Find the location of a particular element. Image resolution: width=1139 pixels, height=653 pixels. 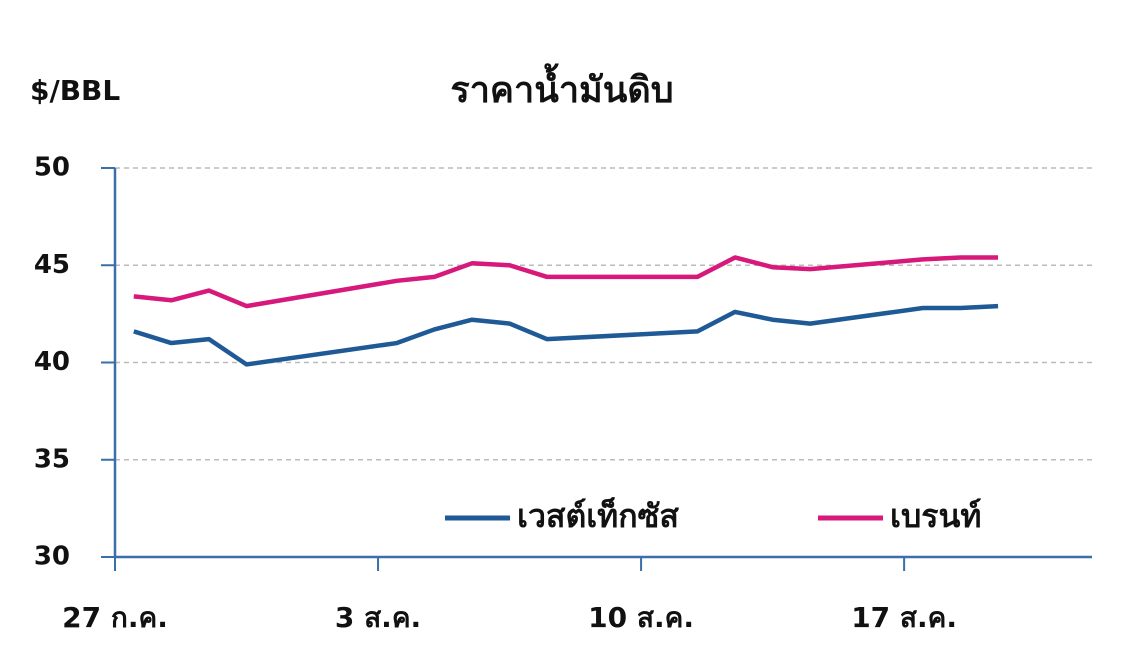

y-tick-label: 50 is located at coordinates (52, 168).